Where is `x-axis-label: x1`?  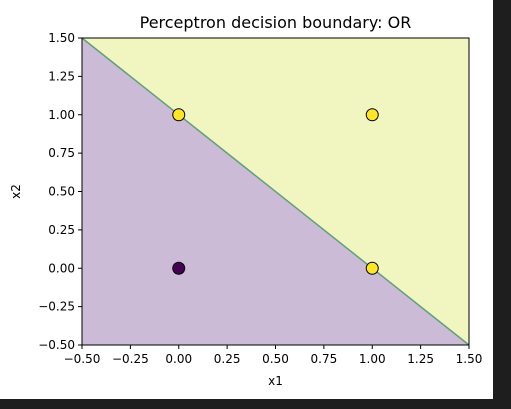
x-axis-label: x1 is located at coordinates (275, 381).